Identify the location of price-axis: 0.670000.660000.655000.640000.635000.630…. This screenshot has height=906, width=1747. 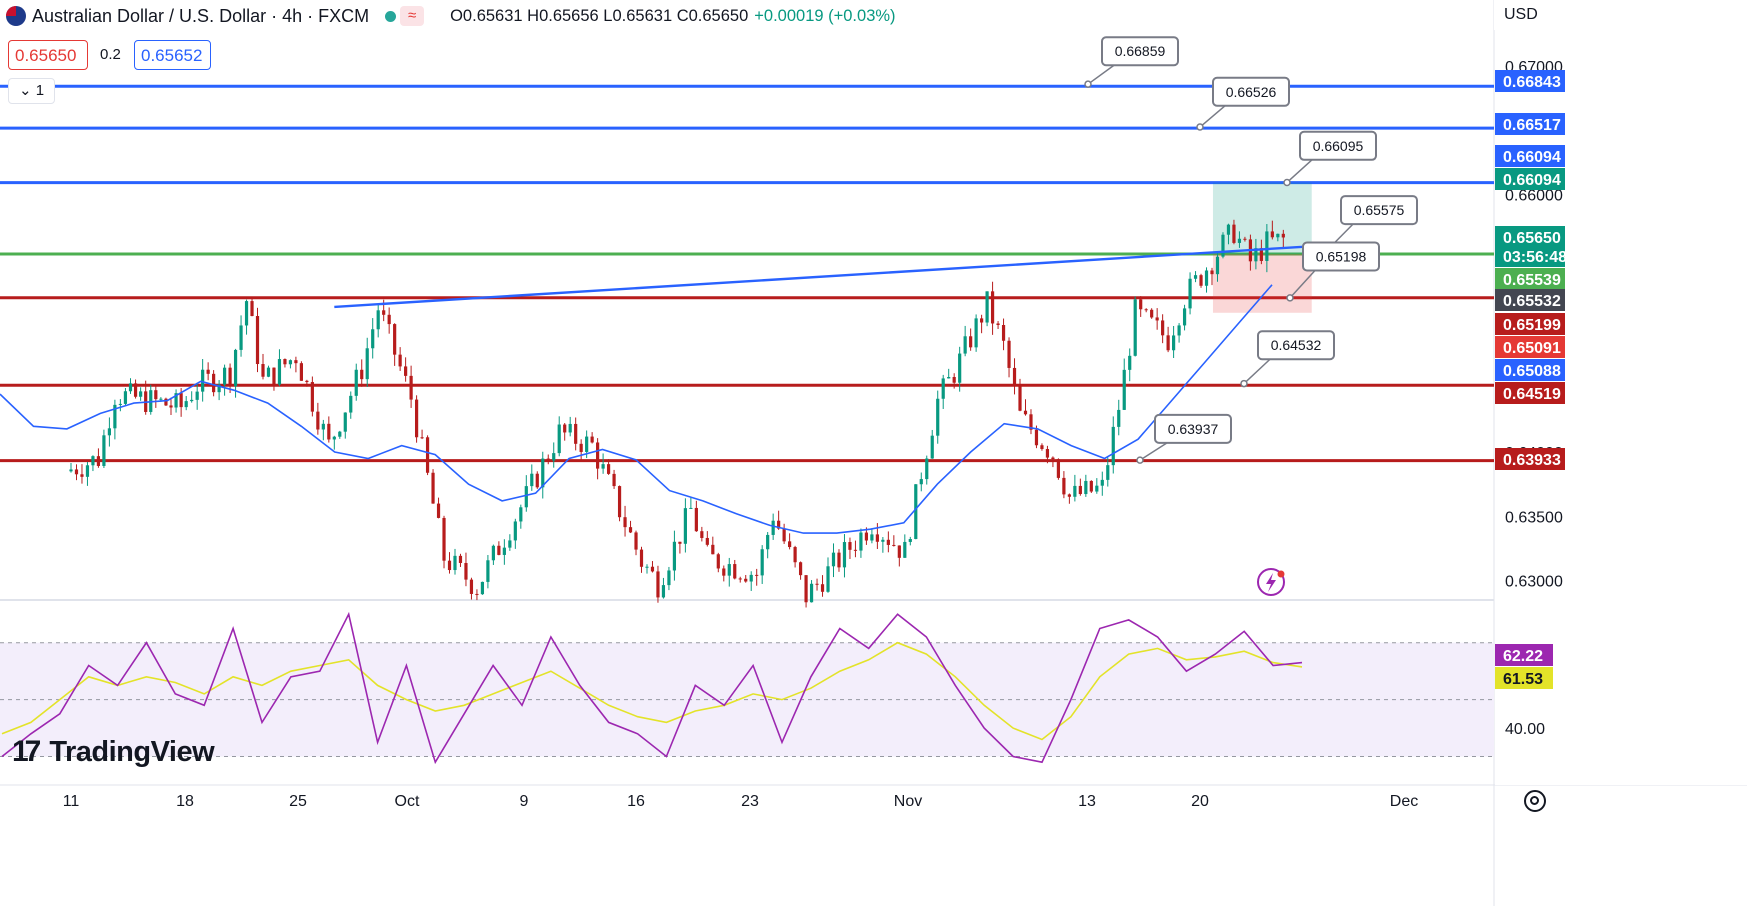
(1621, 407).